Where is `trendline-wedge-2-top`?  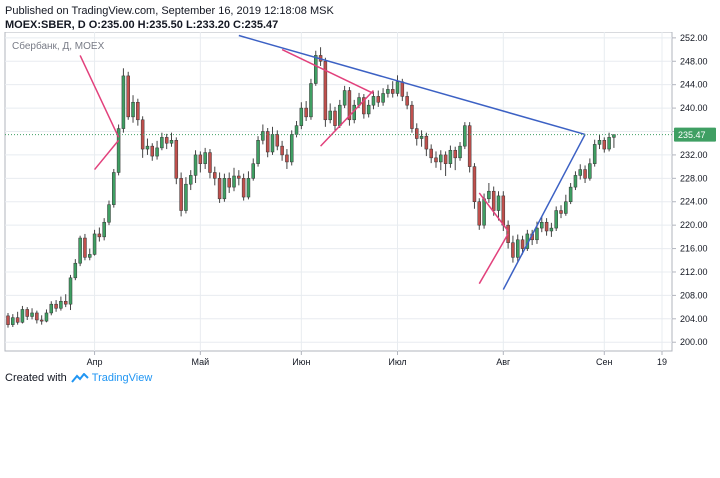 trendline-wedge-2-top is located at coordinates (327, 71).